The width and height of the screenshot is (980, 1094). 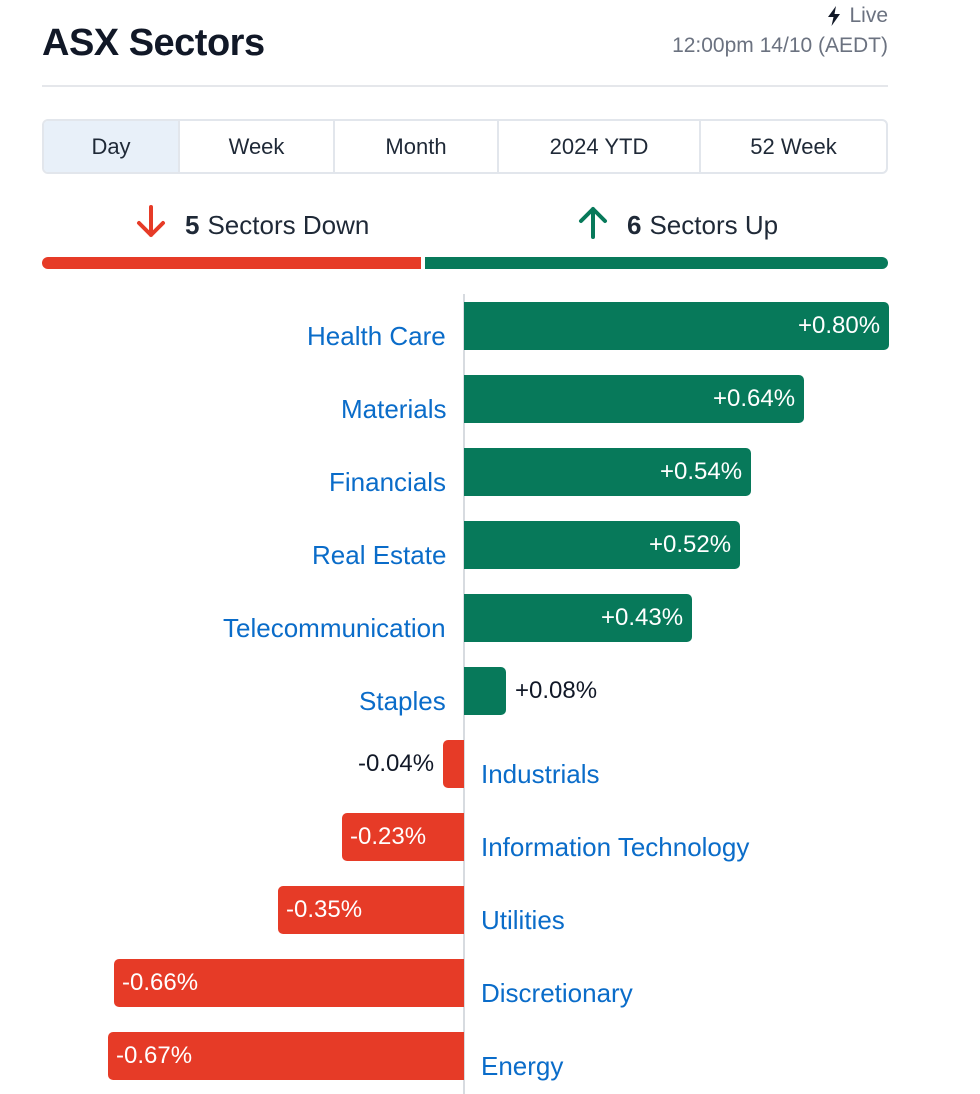 What do you see at coordinates (371, 910) in the screenshot?
I see `bar-utilities` at bounding box center [371, 910].